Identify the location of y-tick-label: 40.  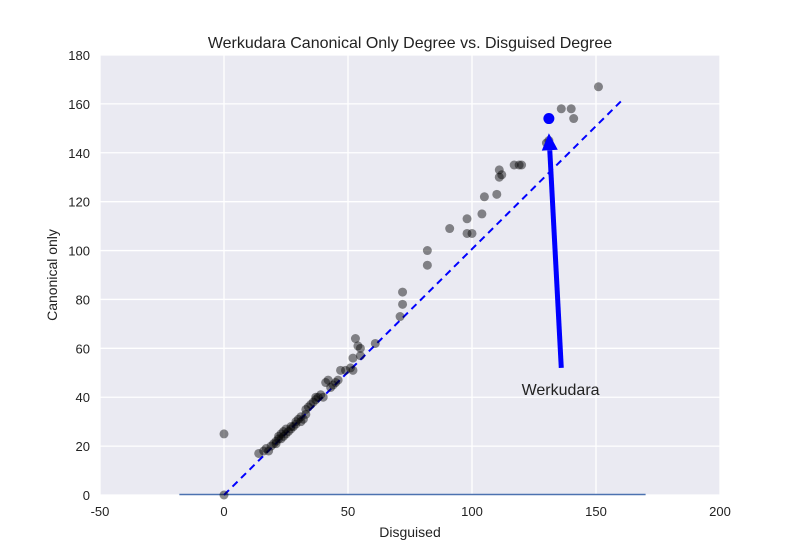
(83, 397).